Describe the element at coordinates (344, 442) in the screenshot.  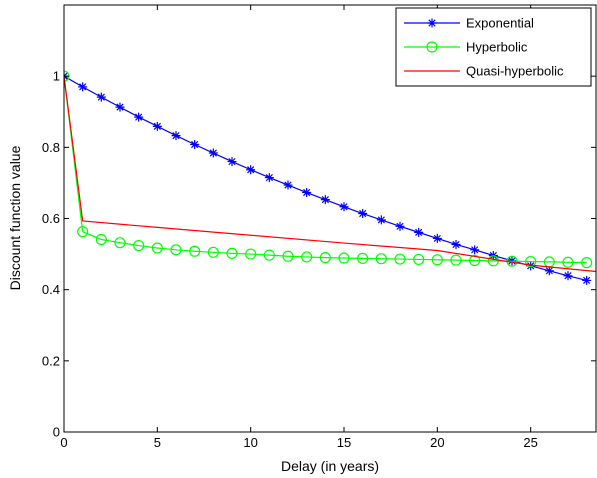
I see `x-tick-label: 15` at that location.